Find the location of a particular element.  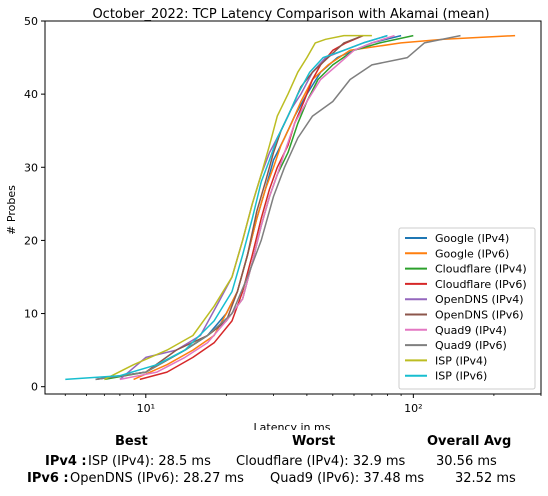

legend-label: Quad9 (IPv6) is located at coordinates (471, 345).